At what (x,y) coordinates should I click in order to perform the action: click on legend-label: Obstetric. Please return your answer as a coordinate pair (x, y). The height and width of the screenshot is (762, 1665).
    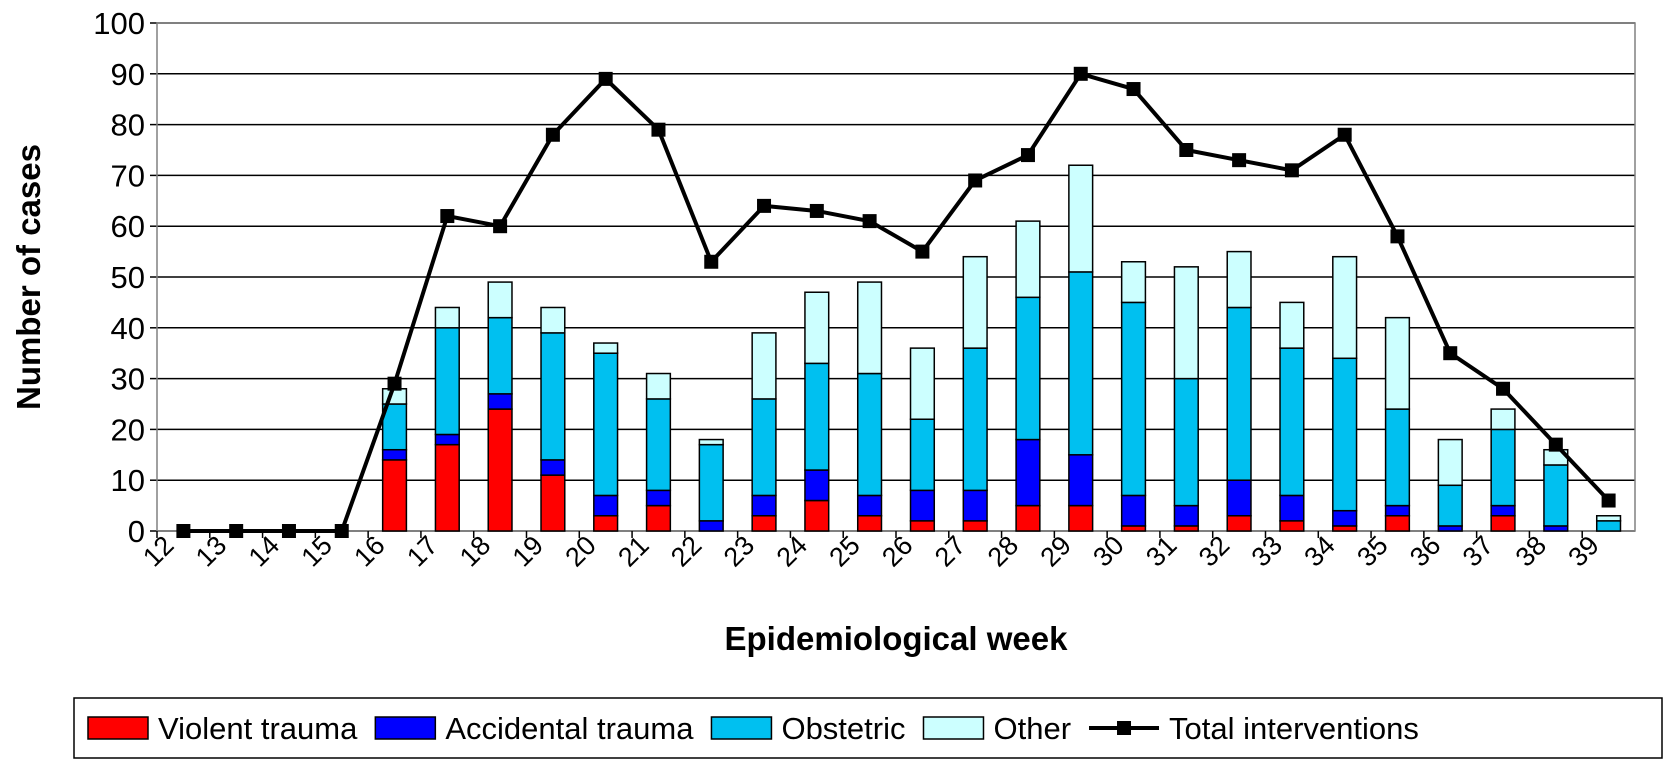
    Looking at the image, I should click on (843, 728).